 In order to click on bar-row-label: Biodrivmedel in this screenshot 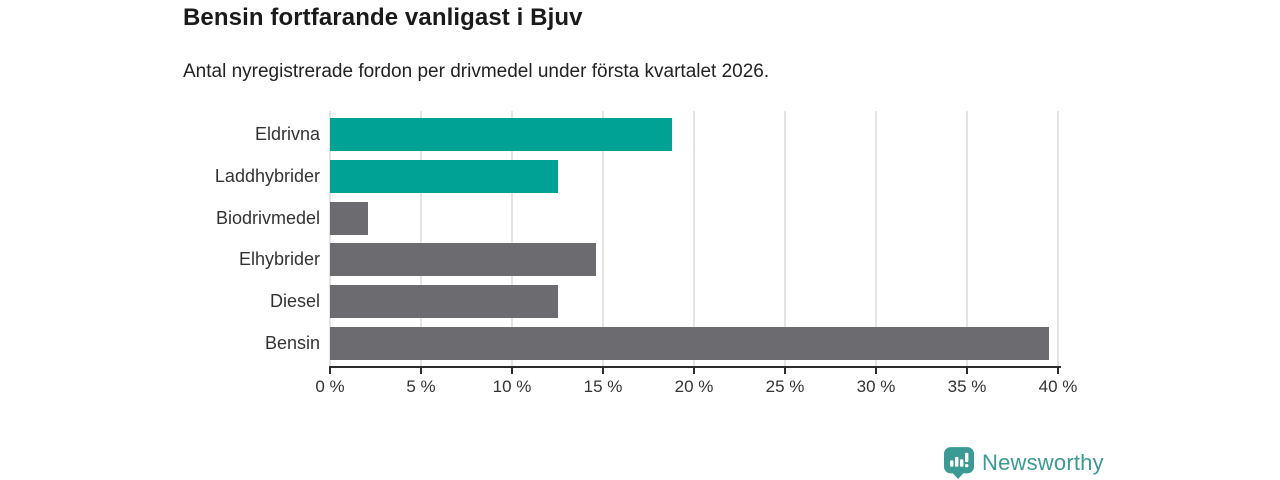, I will do `click(267, 217)`.